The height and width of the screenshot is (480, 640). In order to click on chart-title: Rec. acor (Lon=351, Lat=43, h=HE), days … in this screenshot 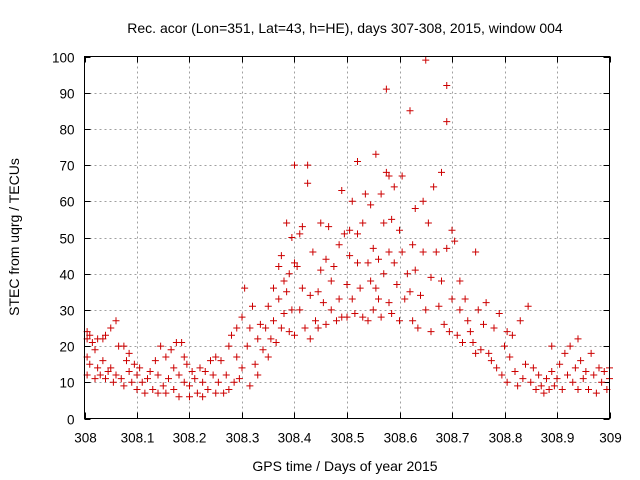, I will do `click(345, 28)`.